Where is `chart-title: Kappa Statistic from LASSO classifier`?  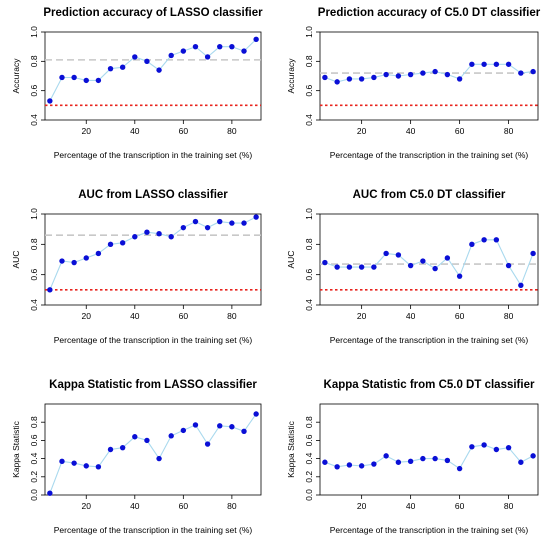
chart-title: Kappa Statistic from LASSO classifier is located at coordinates (153, 385).